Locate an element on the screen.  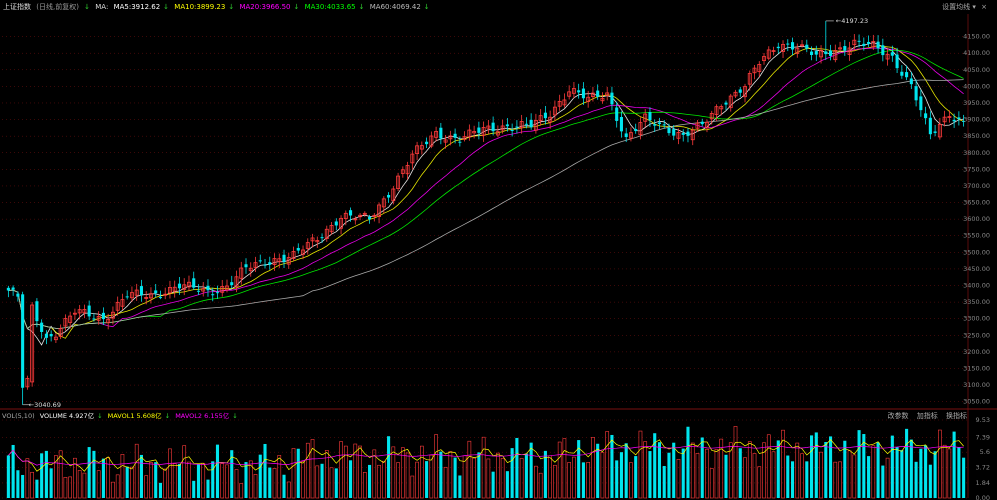
price-tick-label: 3400.00 is located at coordinates (976, 286).